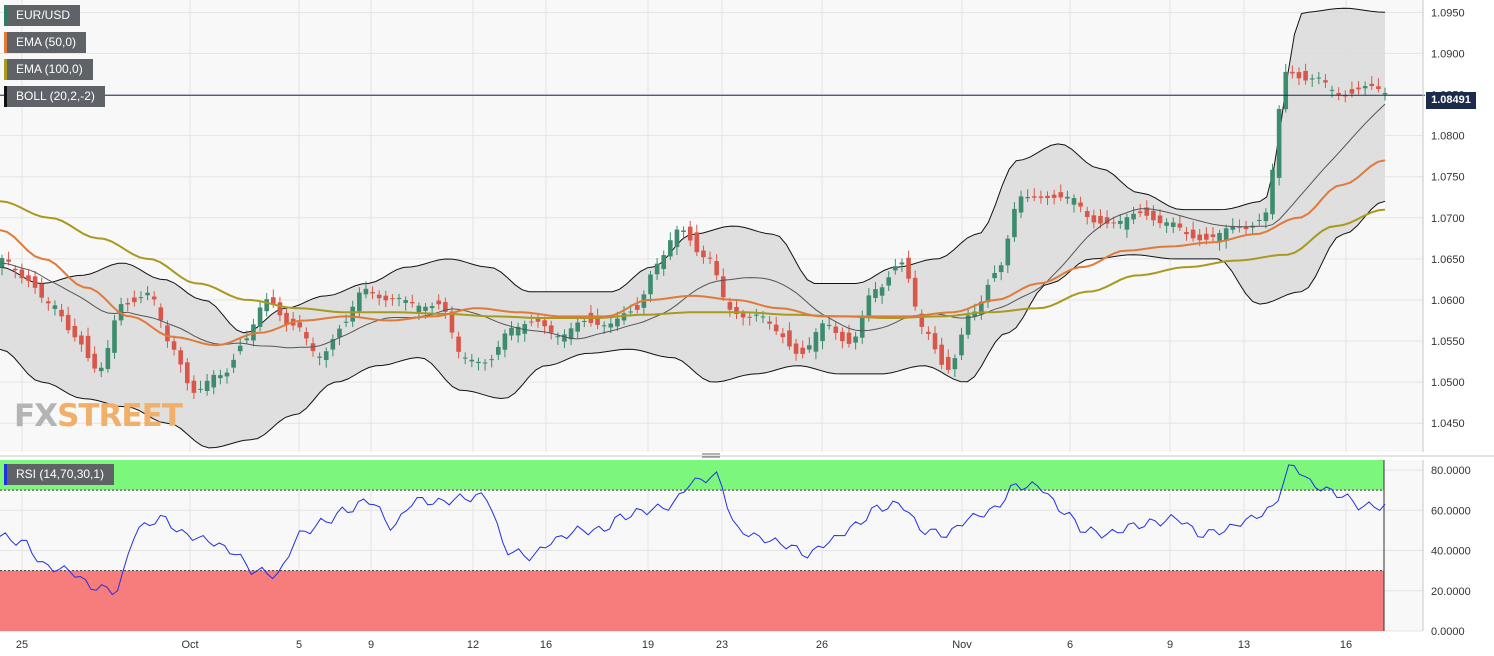 The image size is (1494, 656). What do you see at coordinates (962, 645) in the screenshot?
I see `x-tick-label: Nov` at bounding box center [962, 645].